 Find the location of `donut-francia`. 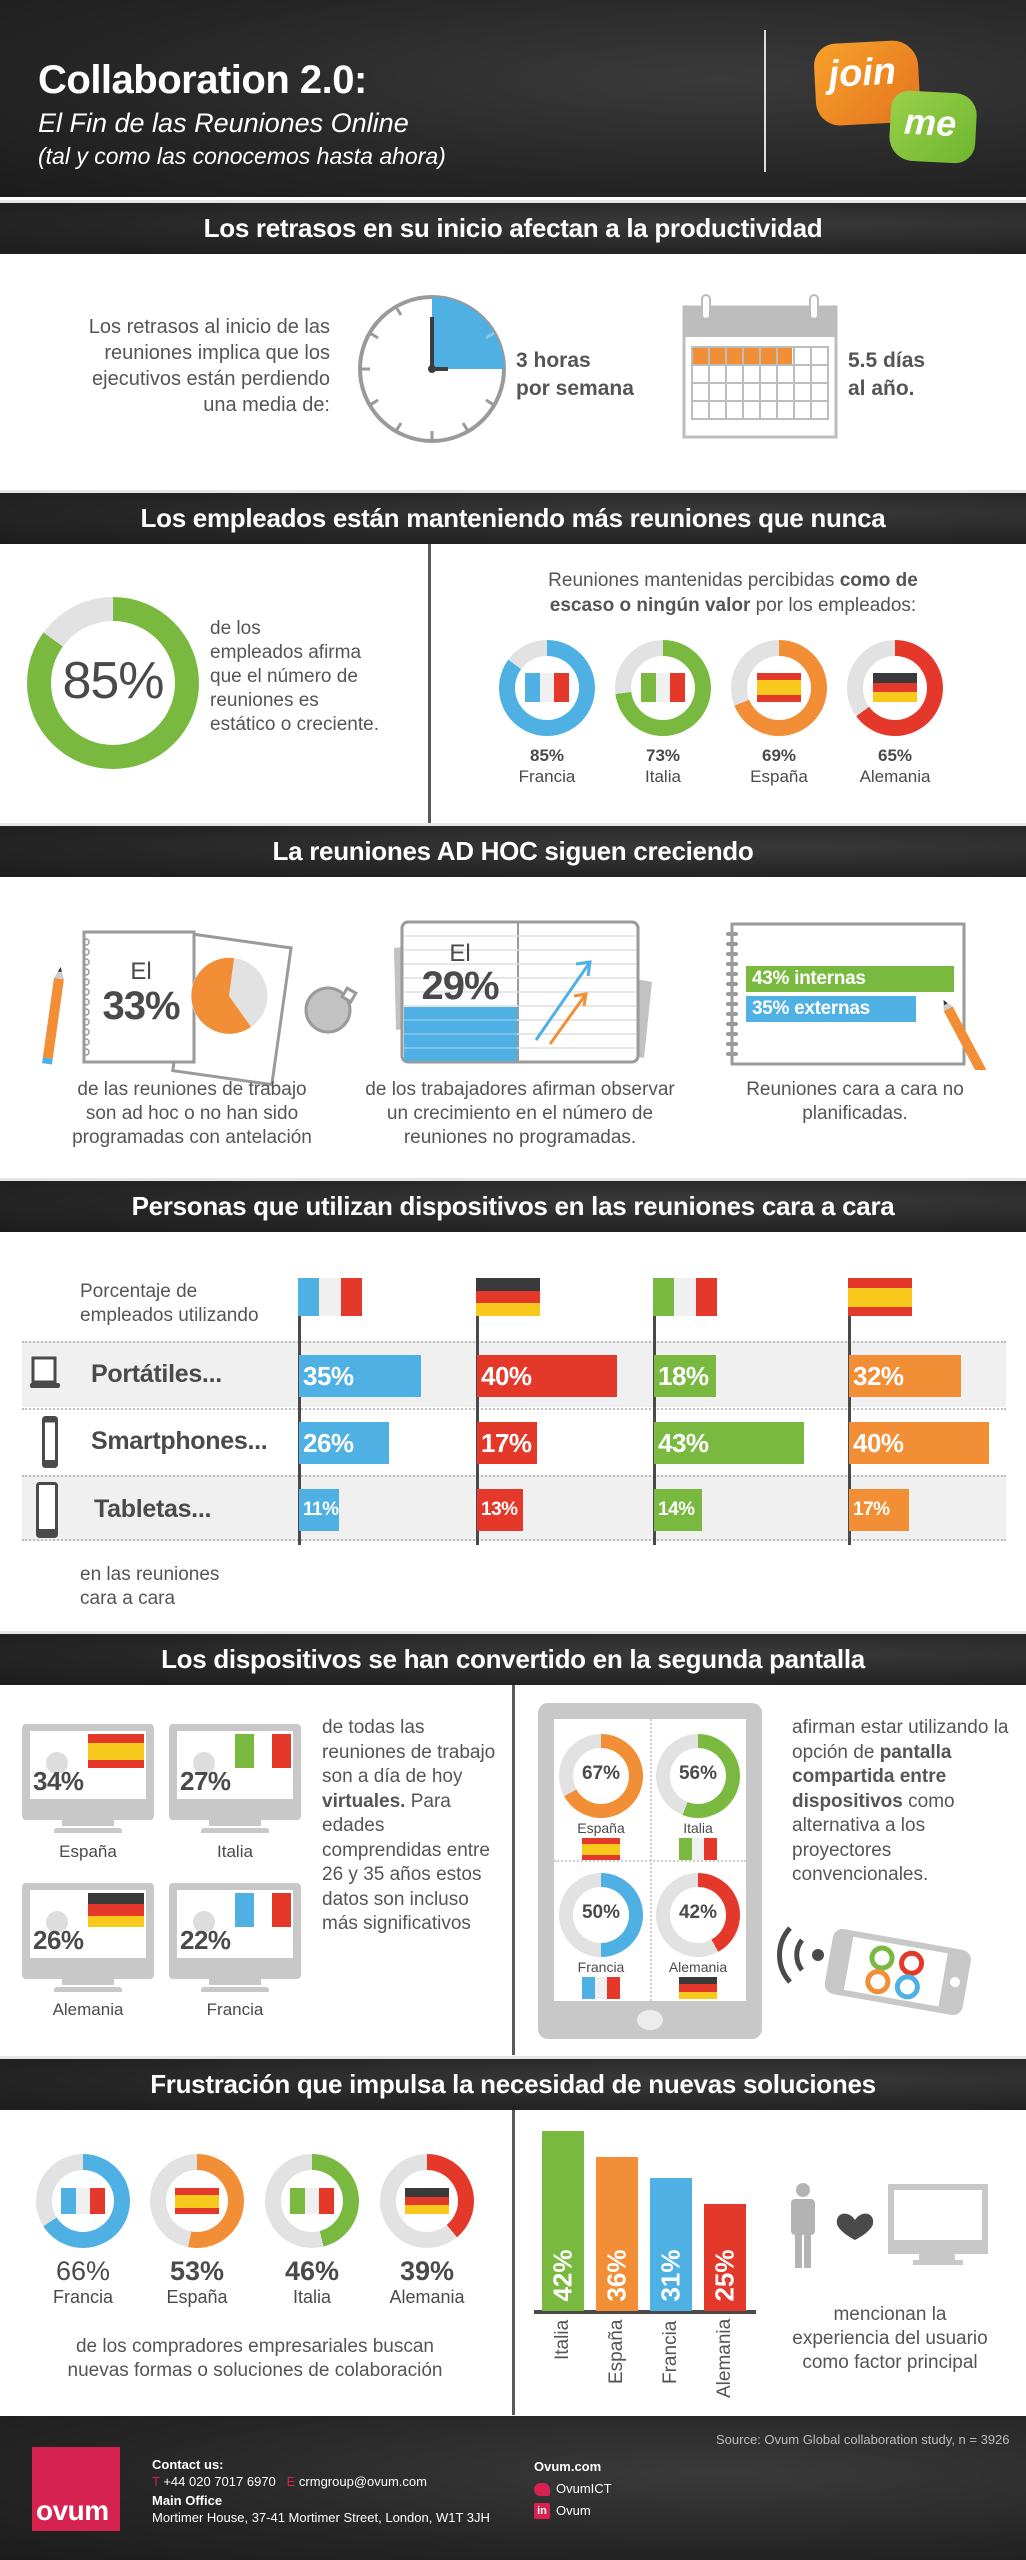

donut-francia is located at coordinates (601, 1915).